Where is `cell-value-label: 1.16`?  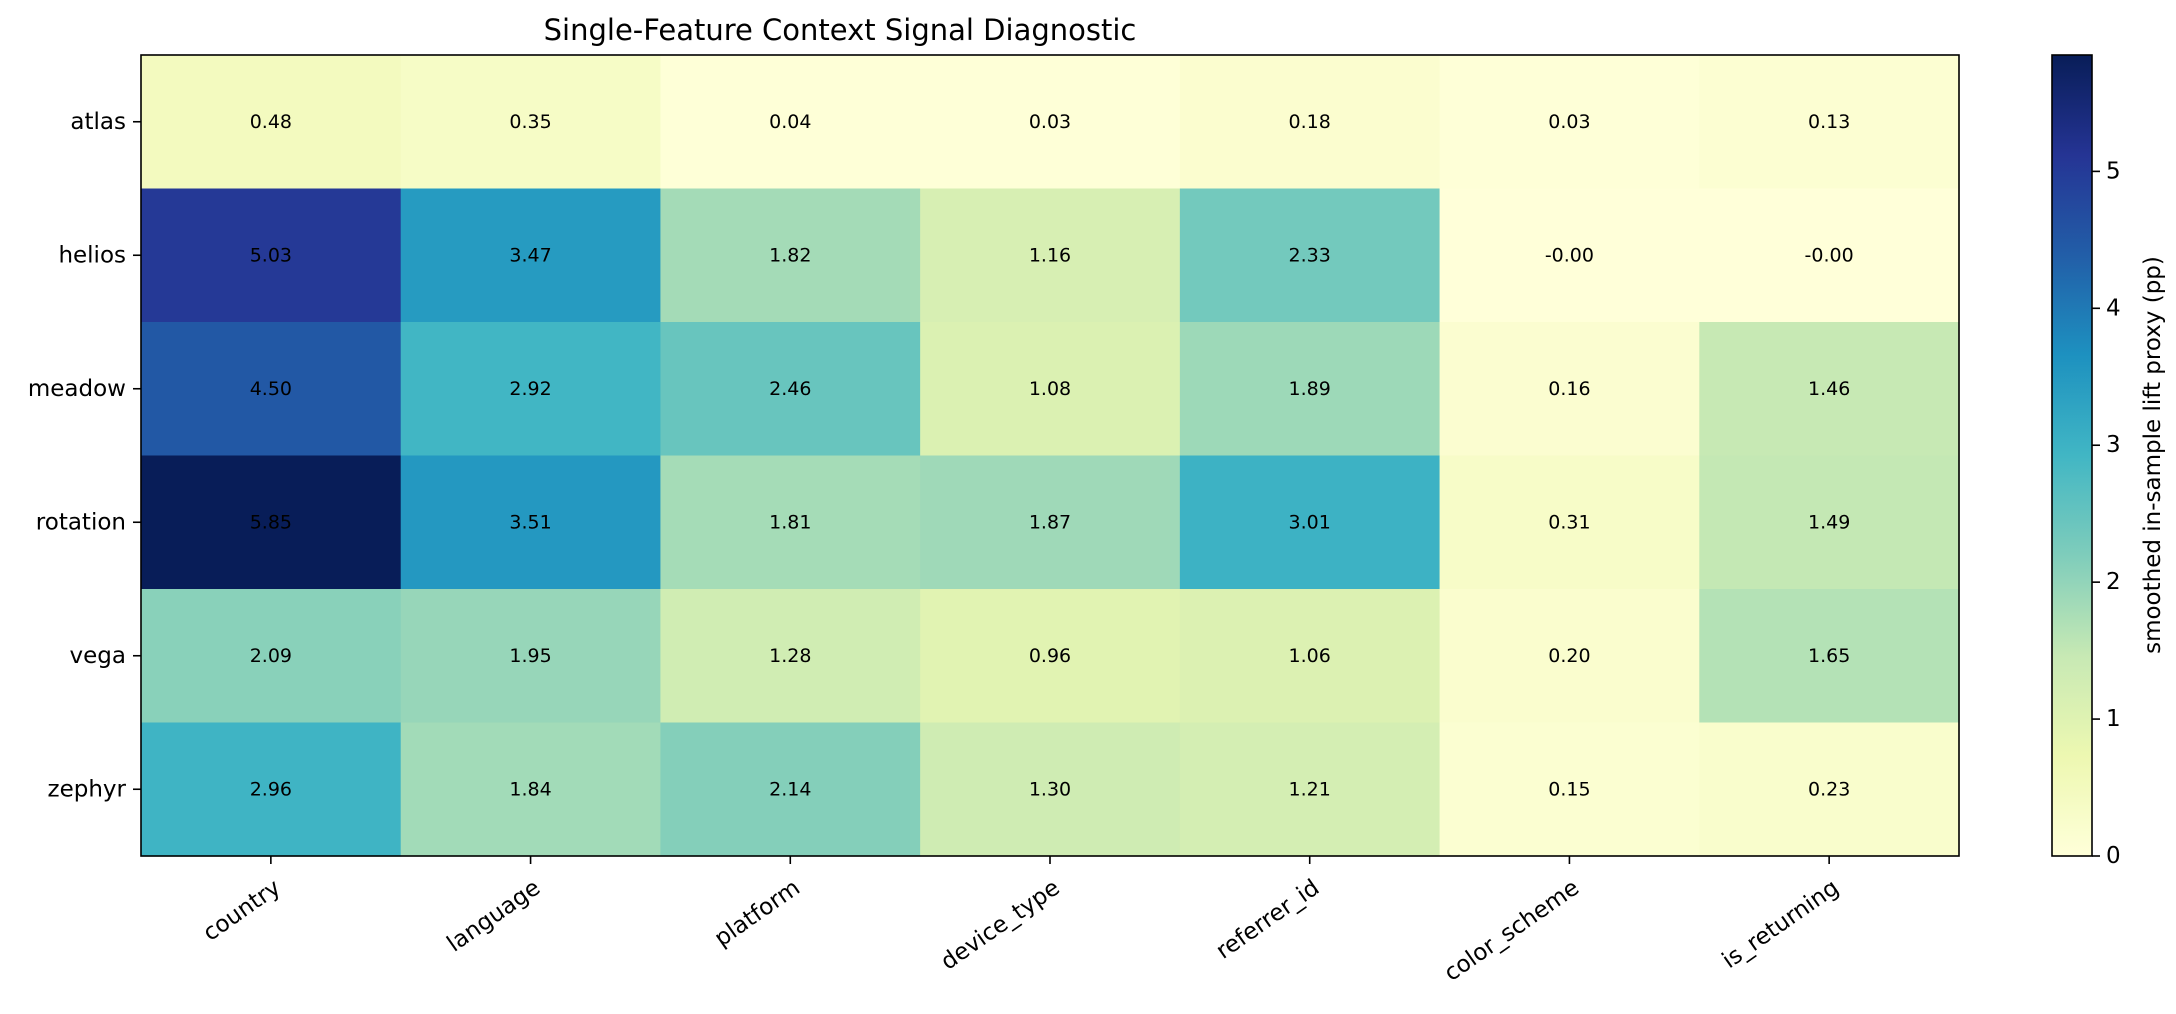 cell-value-label: 1.16 is located at coordinates (1050, 255).